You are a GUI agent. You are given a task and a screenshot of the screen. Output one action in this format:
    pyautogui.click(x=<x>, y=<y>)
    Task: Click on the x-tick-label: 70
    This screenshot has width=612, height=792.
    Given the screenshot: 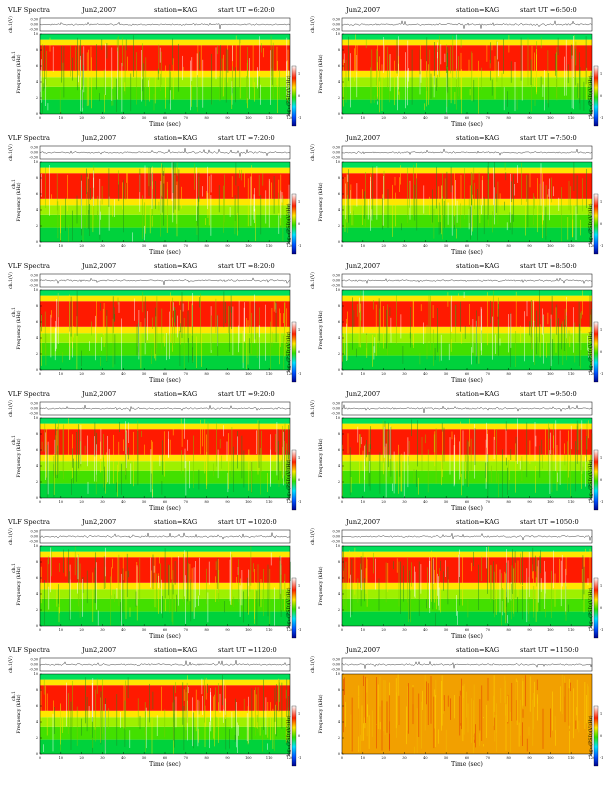 What is the action you would take?
    pyautogui.click(x=186, y=118)
    